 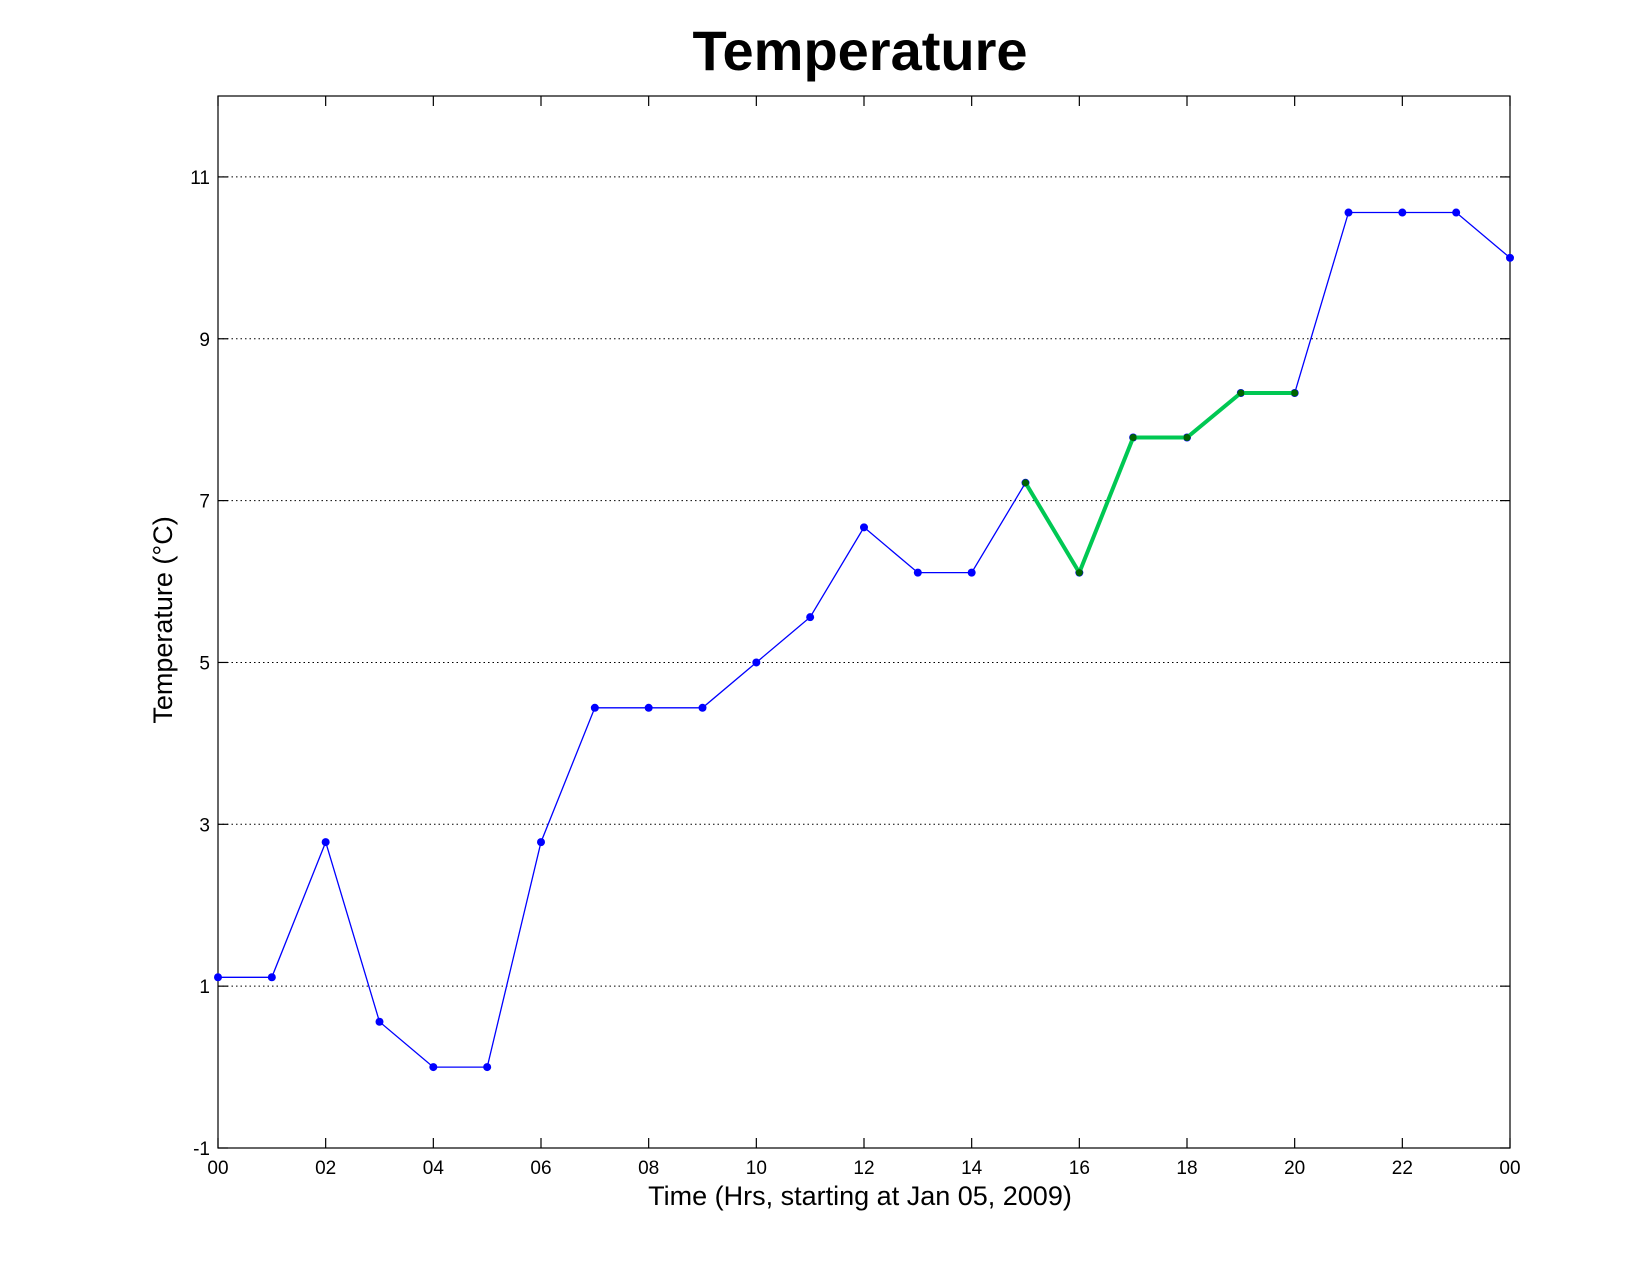 What do you see at coordinates (1402, 1168) in the screenshot?
I see `x-tick-label: 22` at bounding box center [1402, 1168].